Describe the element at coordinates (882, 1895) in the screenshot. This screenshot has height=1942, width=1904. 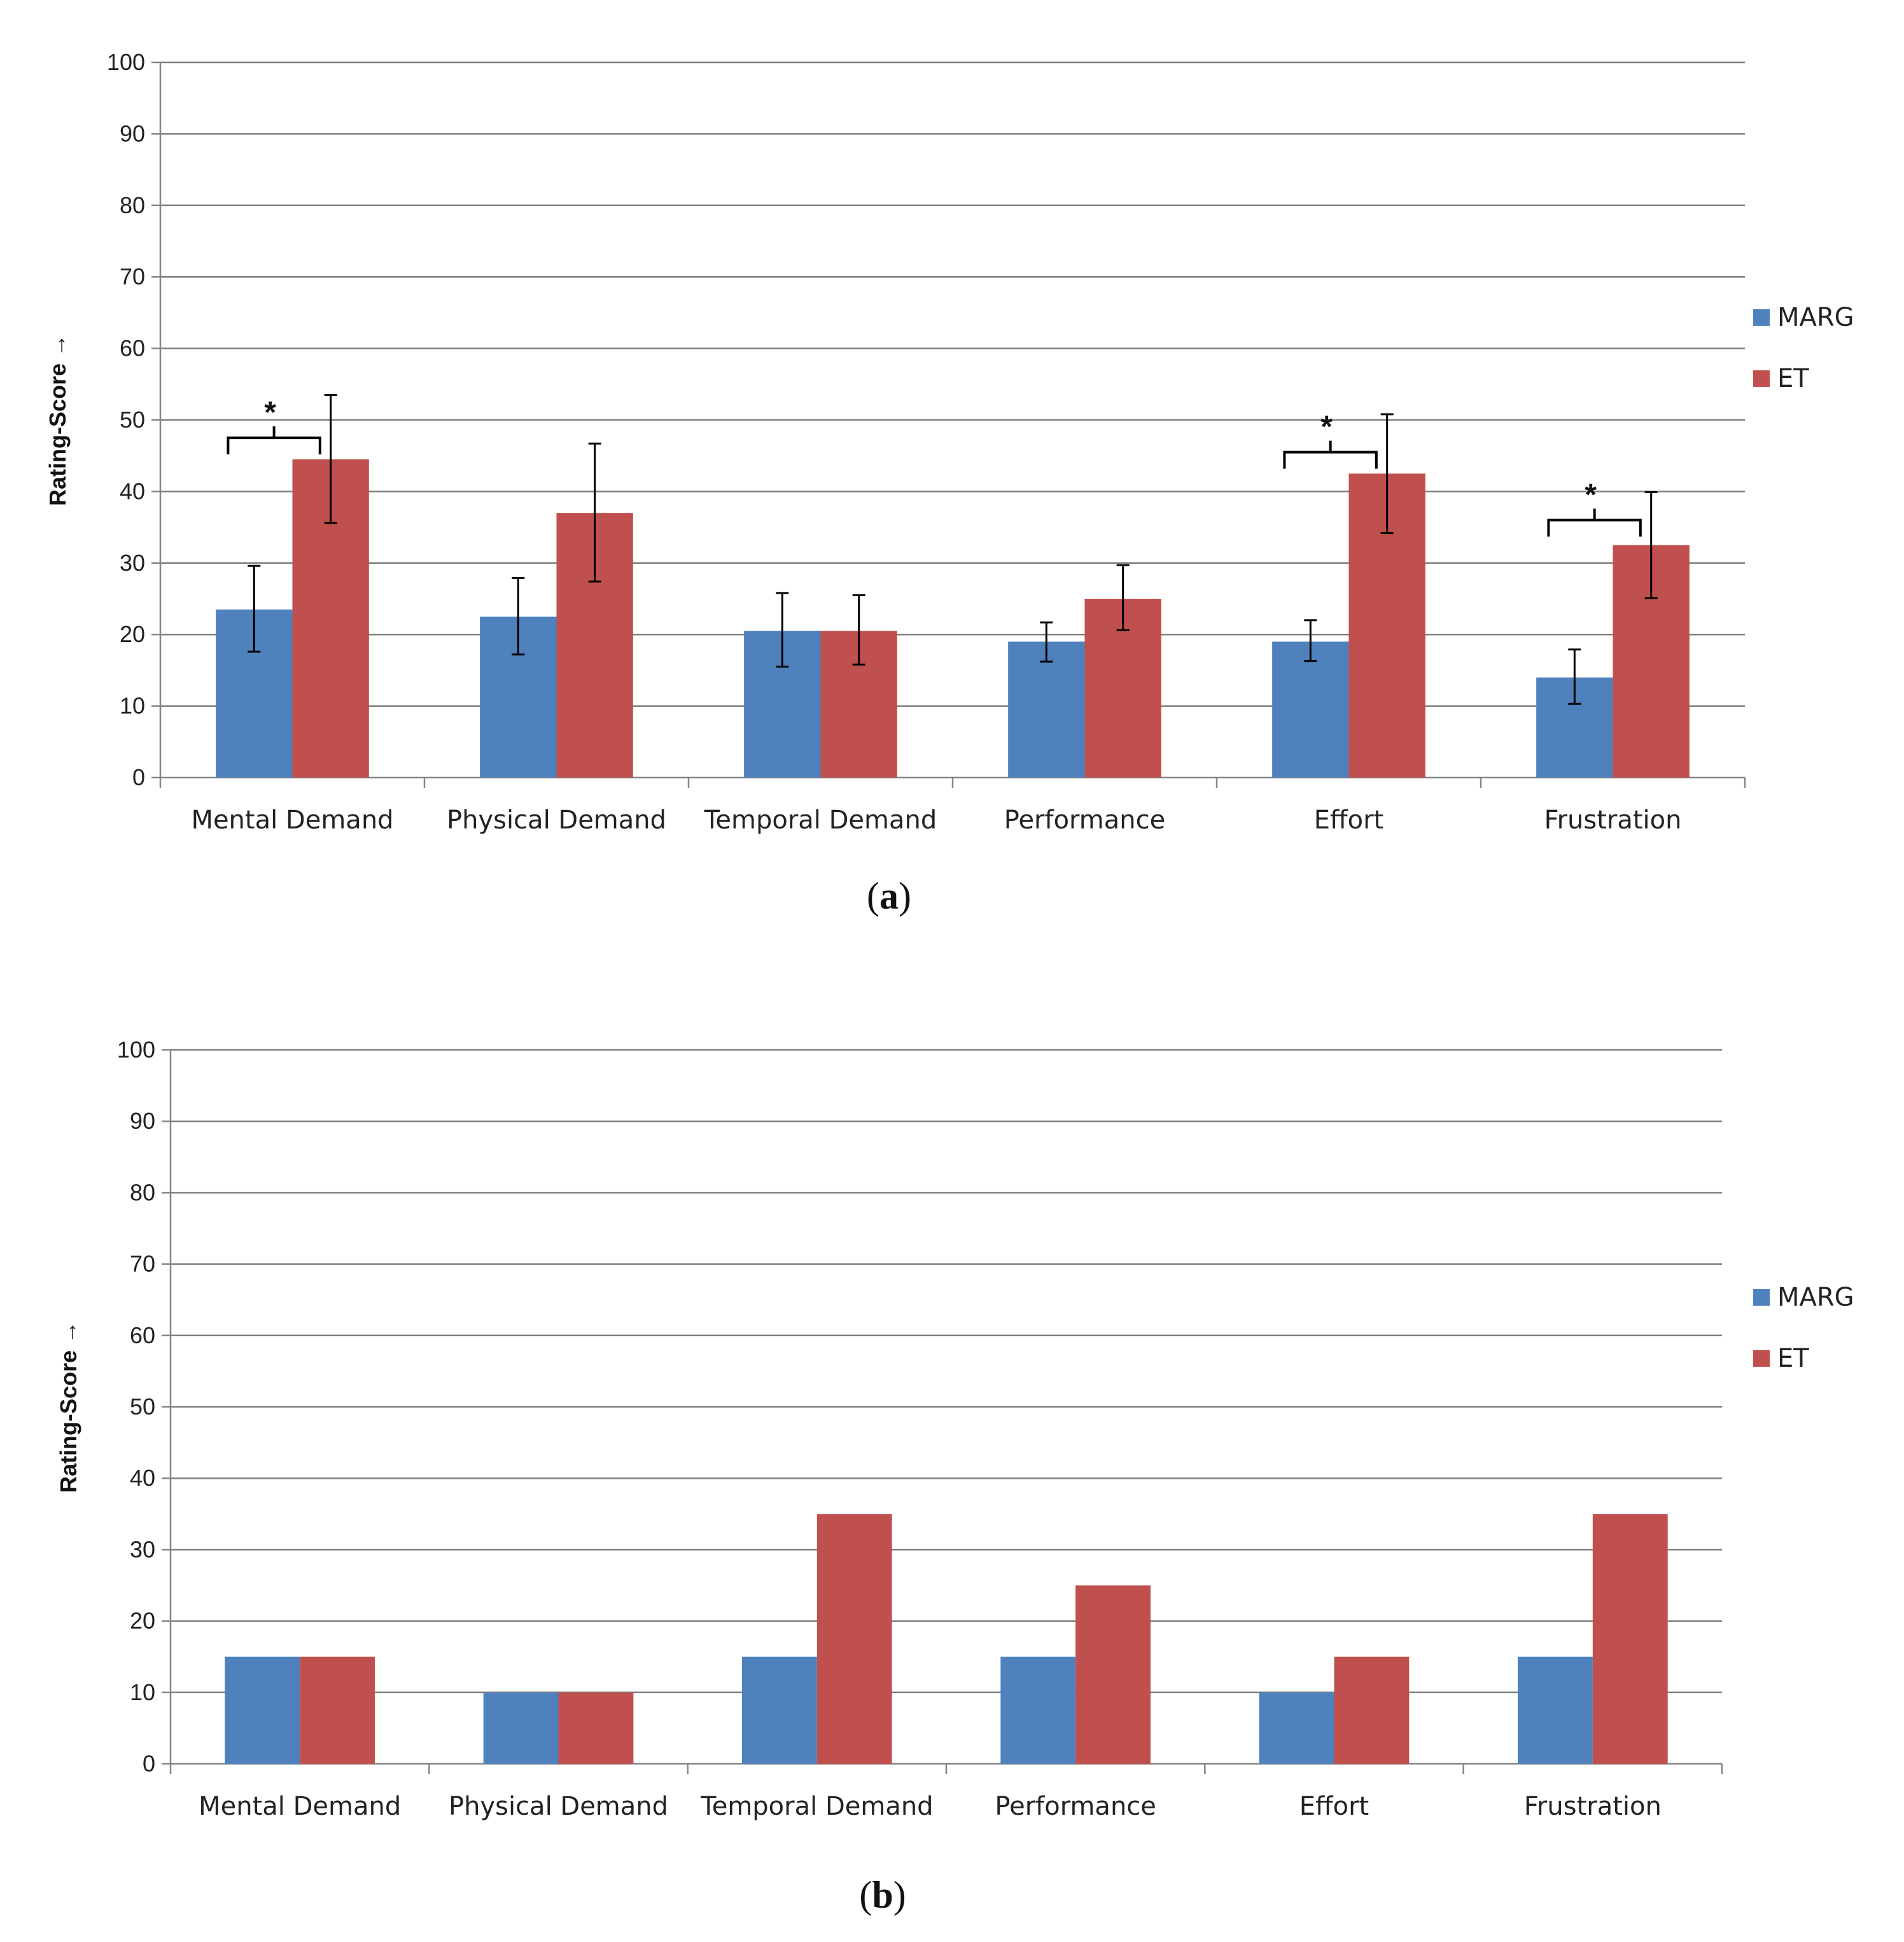
I see `figure-caption: (b)` at that location.